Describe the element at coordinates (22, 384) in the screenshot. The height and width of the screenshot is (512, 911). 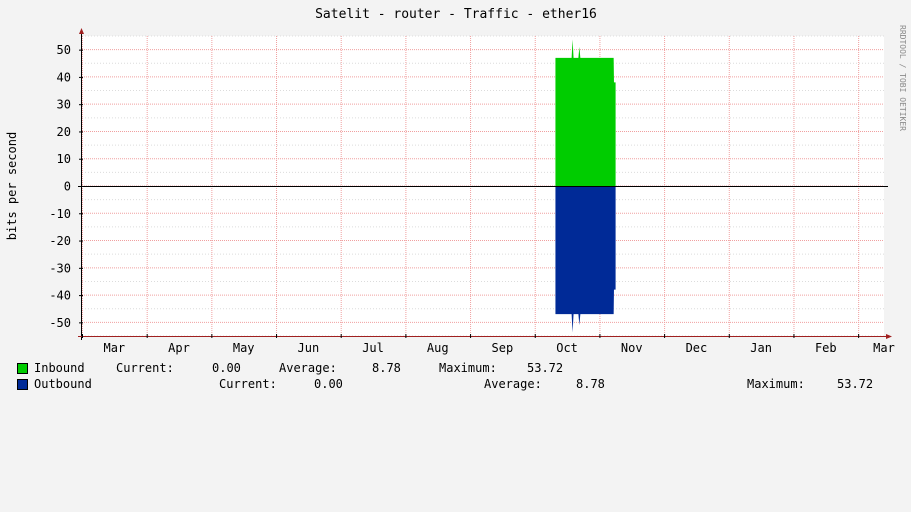
I see `legend-swatch-outbound` at that location.